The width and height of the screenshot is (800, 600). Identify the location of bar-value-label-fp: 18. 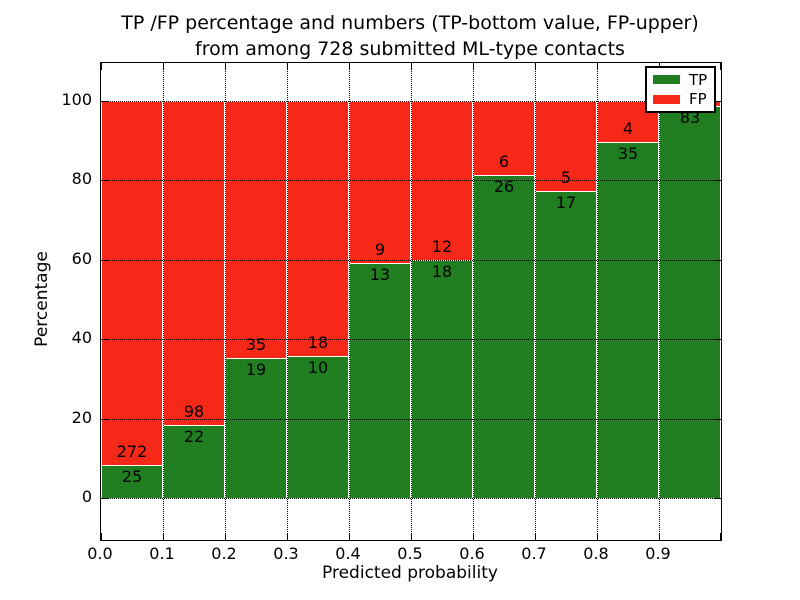
(318, 343).